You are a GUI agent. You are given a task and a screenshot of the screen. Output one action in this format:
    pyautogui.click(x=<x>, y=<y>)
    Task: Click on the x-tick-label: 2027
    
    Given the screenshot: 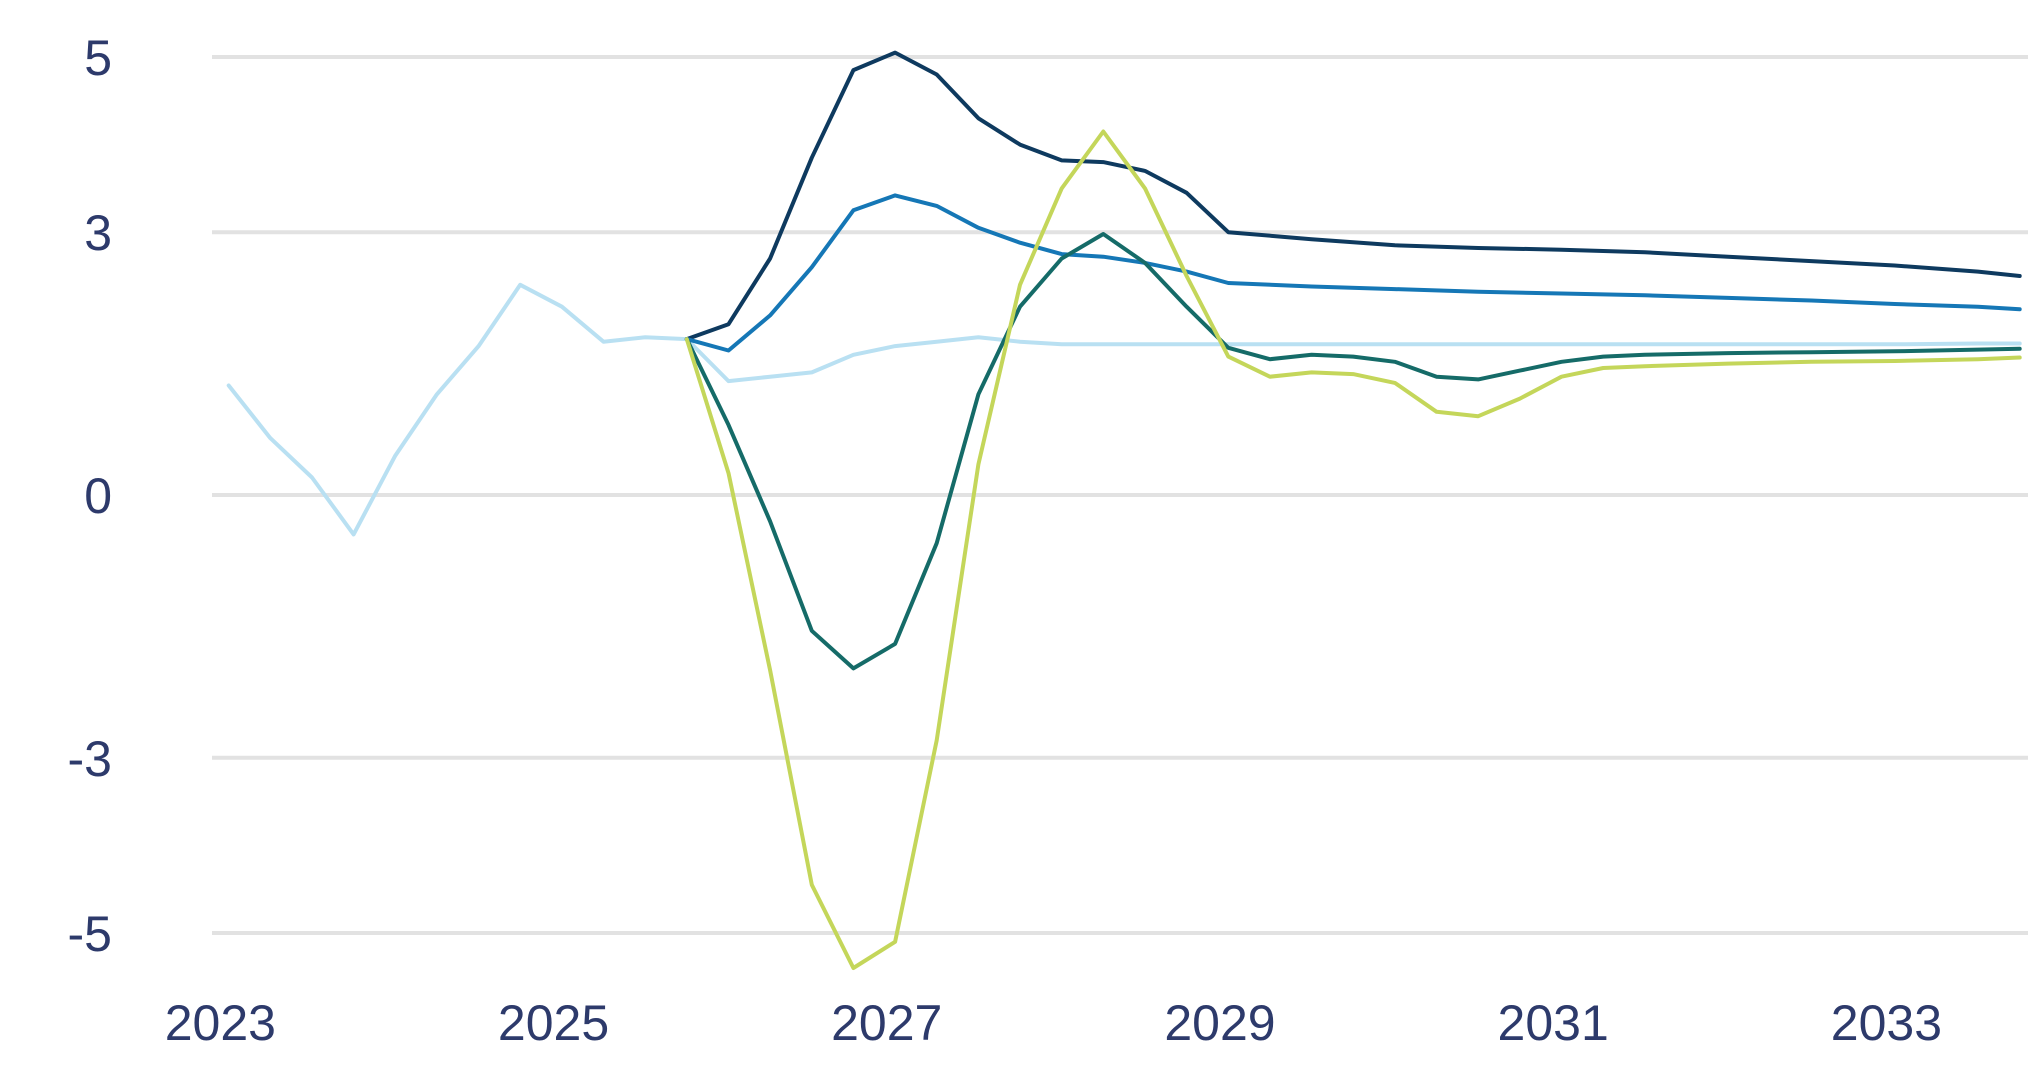 What is the action you would take?
    pyautogui.click(x=886, y=1023)
    